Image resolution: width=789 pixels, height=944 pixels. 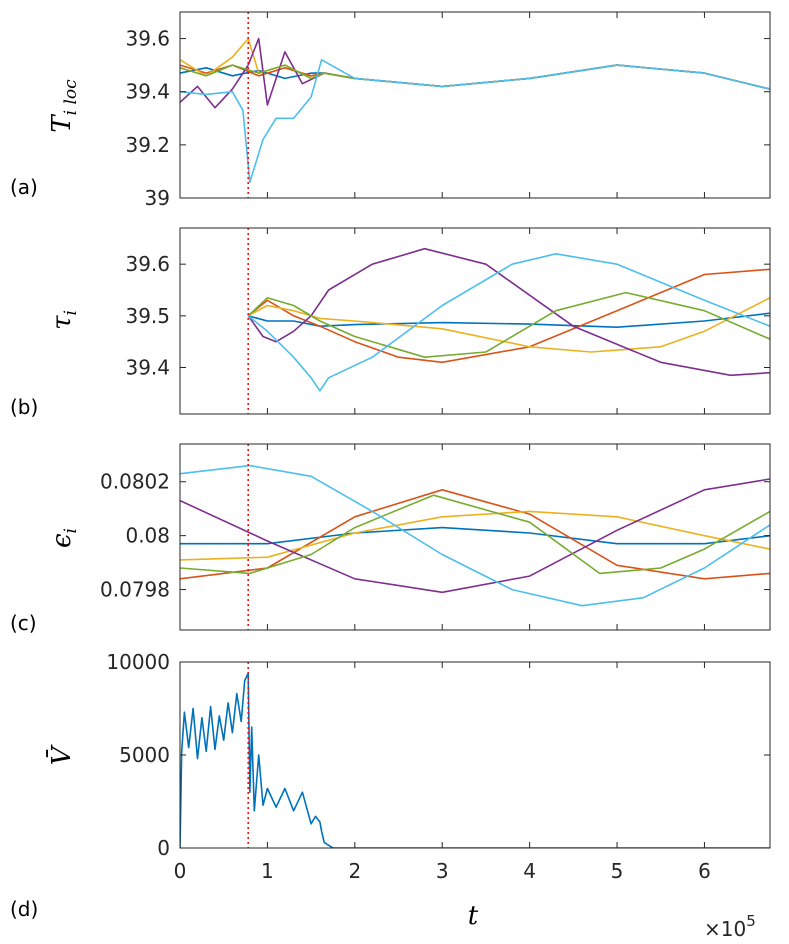 What do you see at coordinates (354, 871) in the screenshot?
I see `x-tick-label: 2` at bounding box center [354, 871].